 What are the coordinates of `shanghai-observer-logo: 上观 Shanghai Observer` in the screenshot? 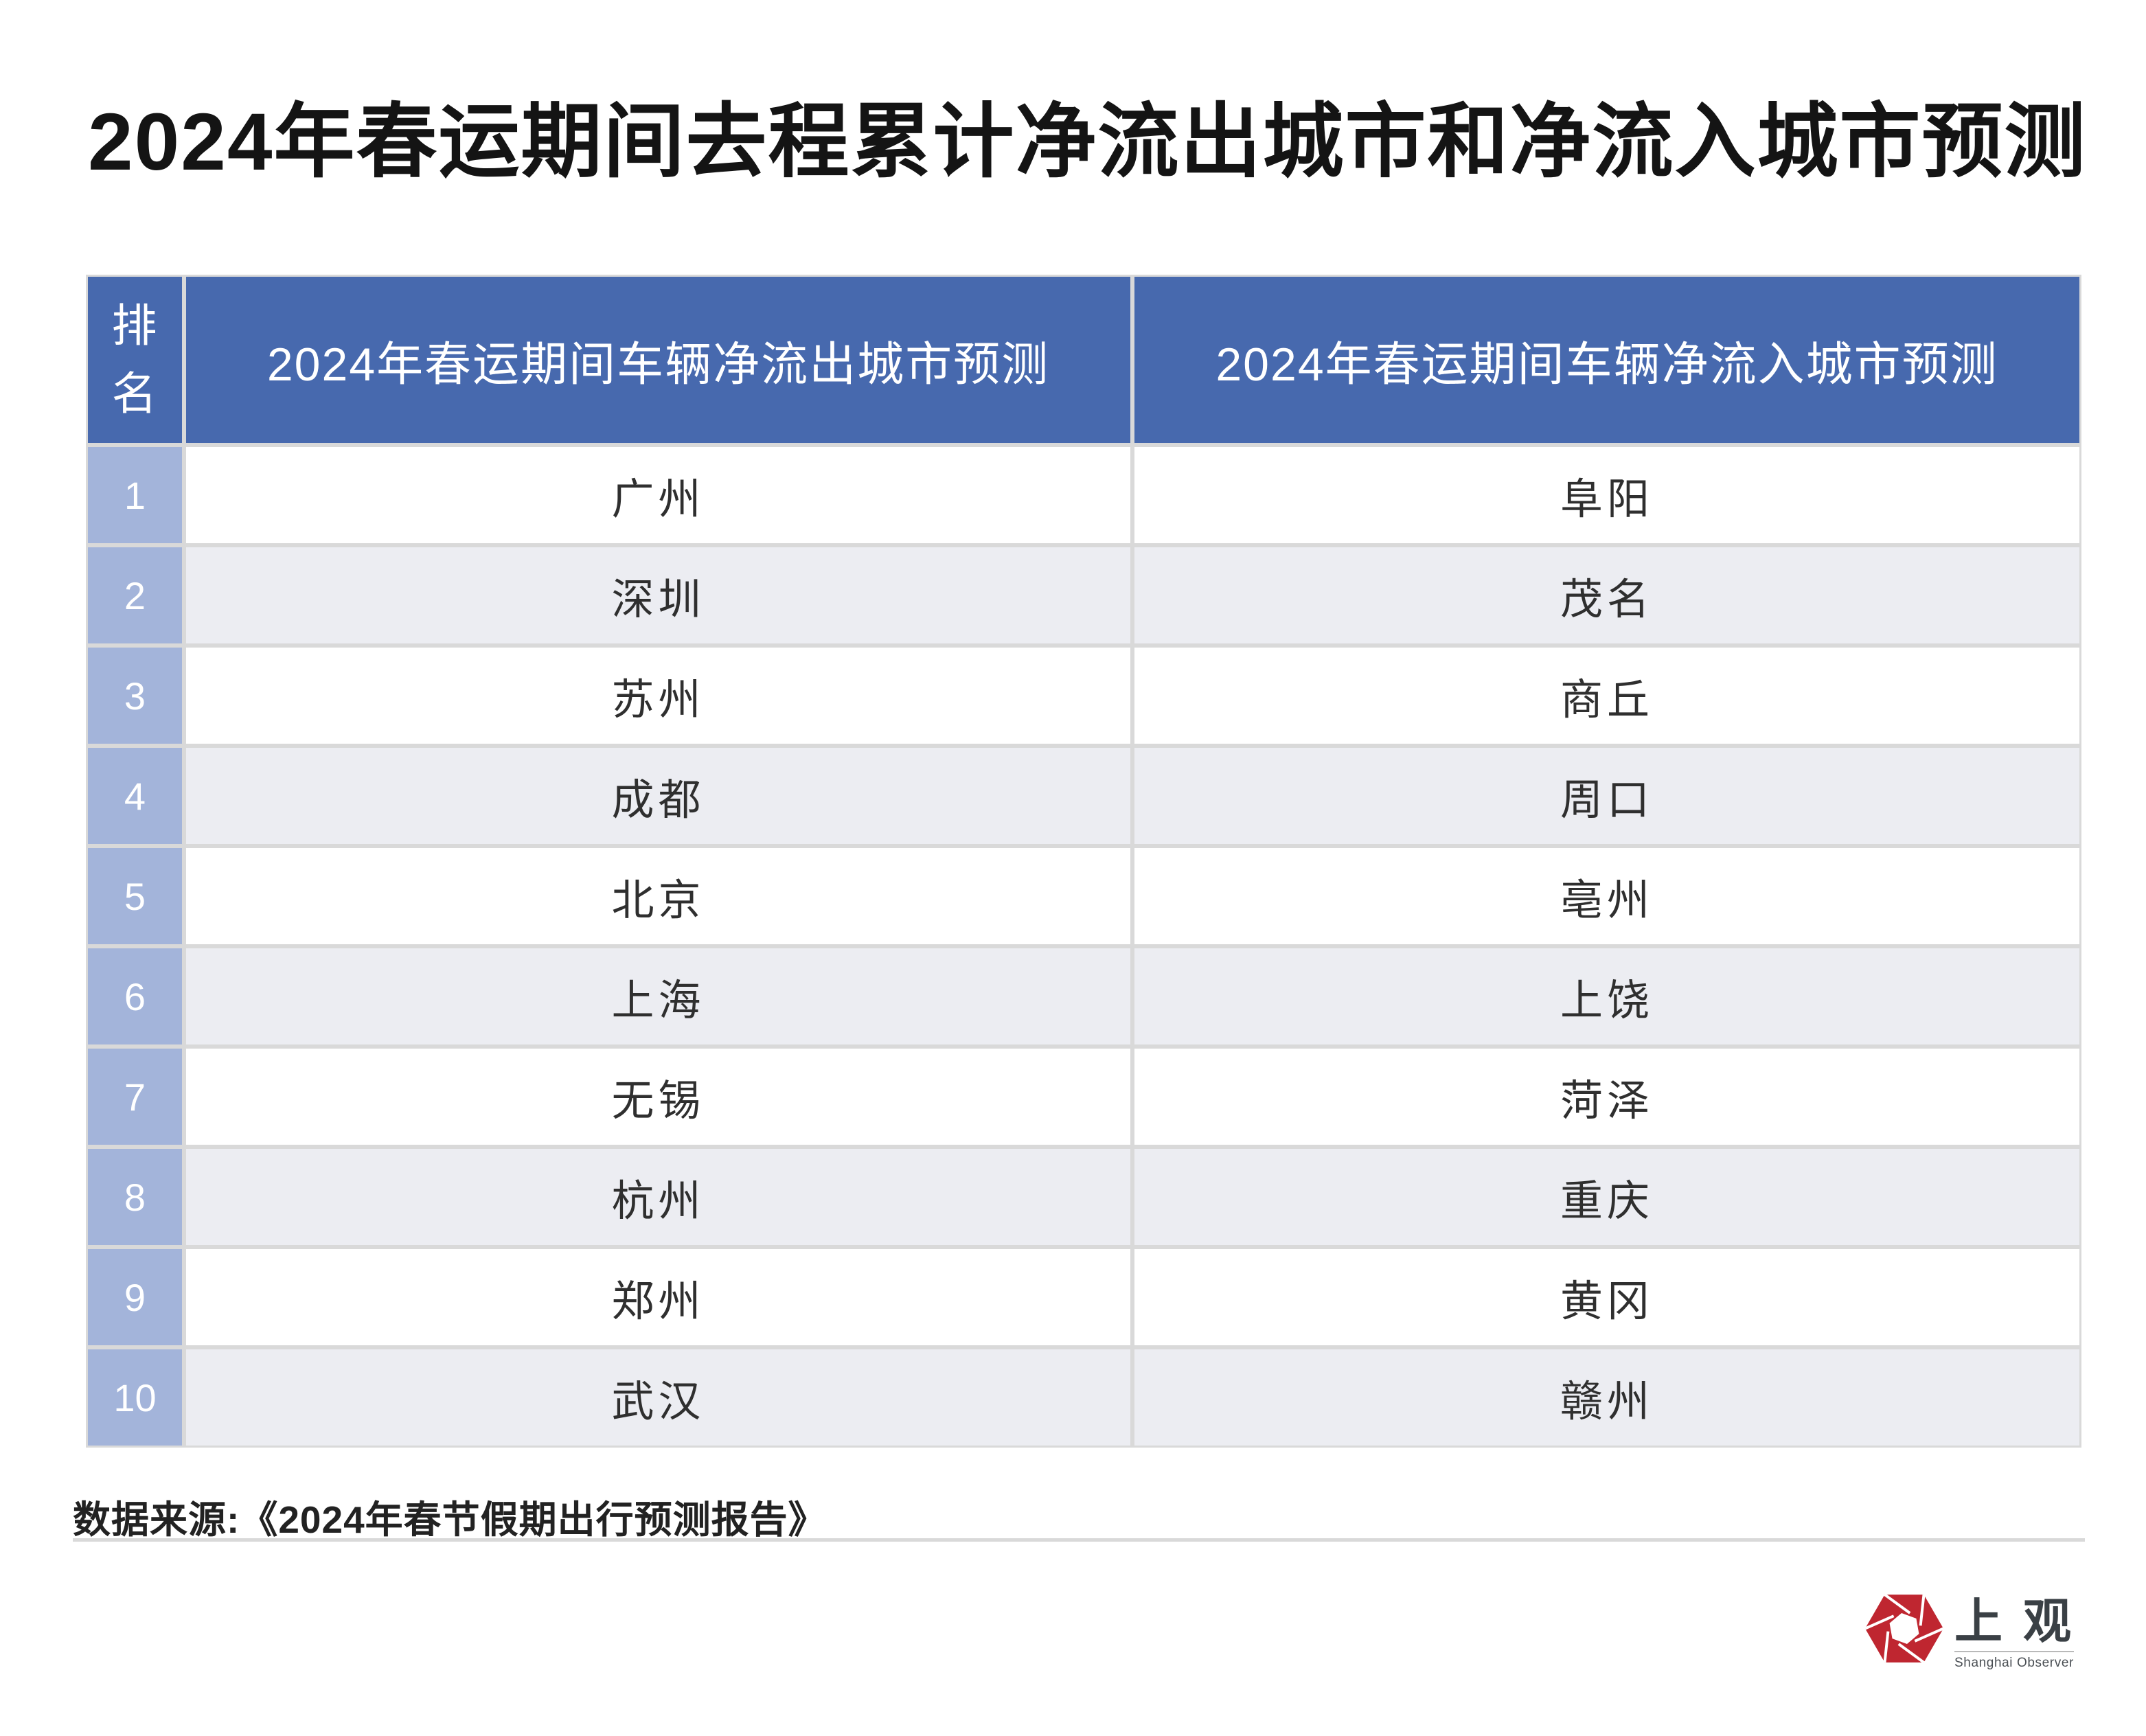 It's located at (1979, 1633).